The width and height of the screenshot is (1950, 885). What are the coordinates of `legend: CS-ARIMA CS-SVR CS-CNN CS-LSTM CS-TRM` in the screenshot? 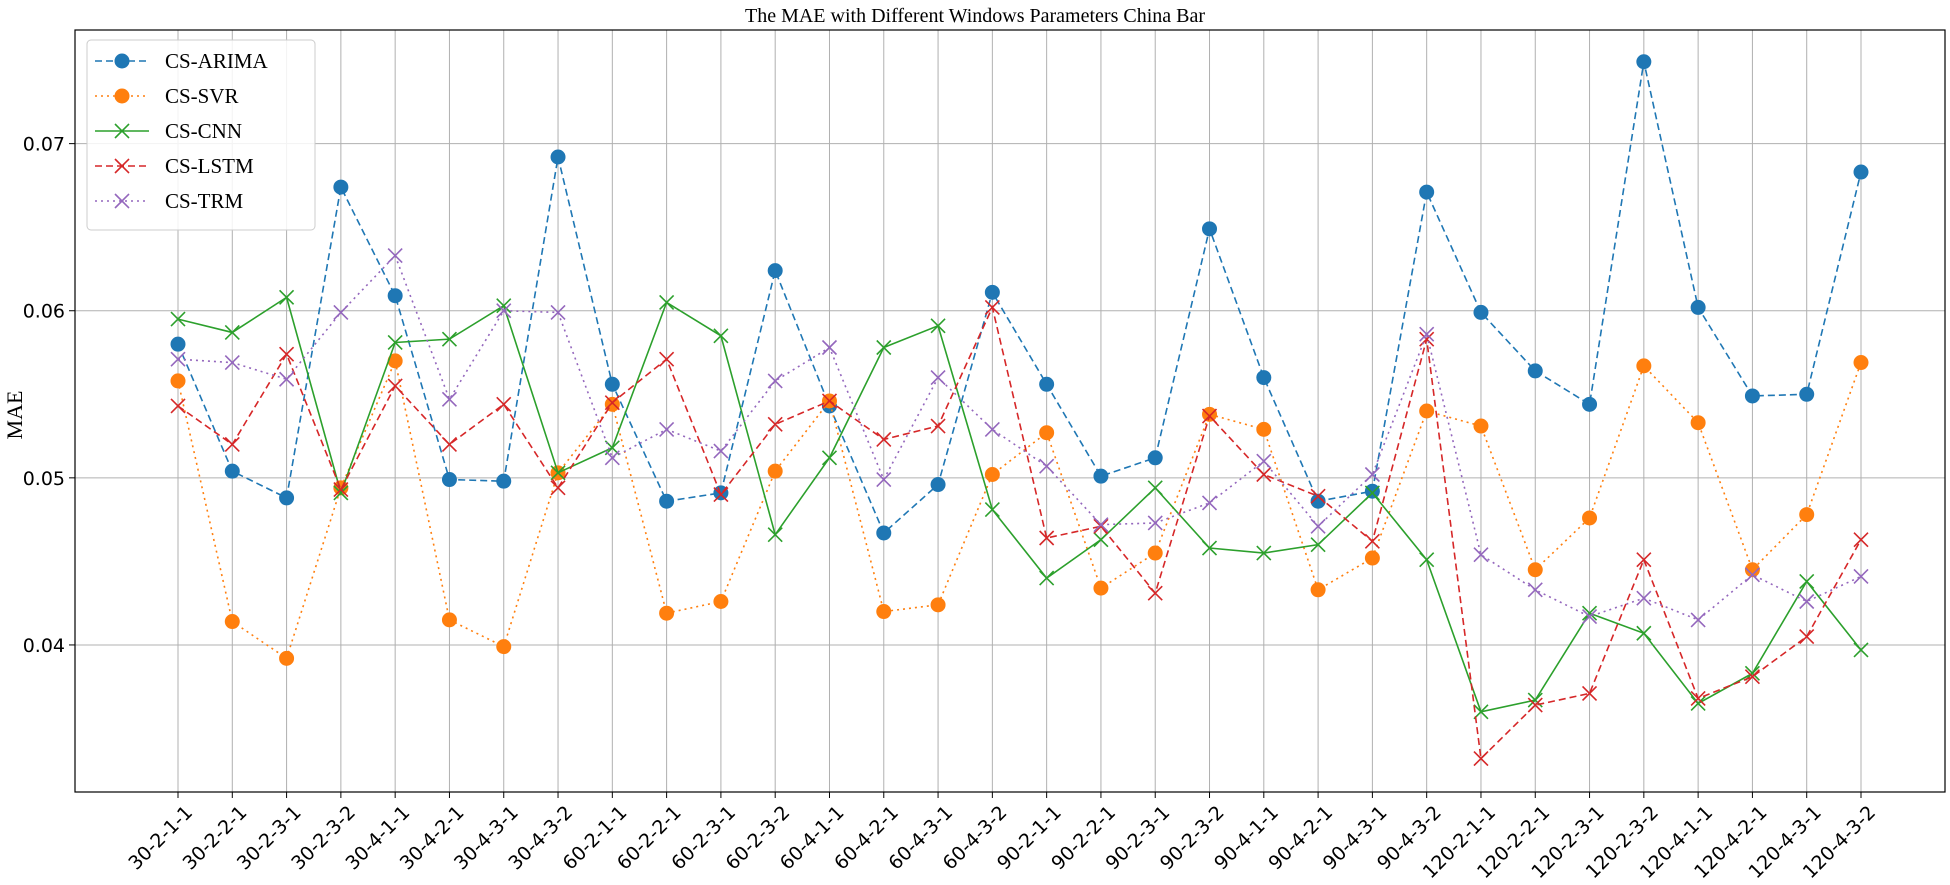 It's located at (201, 135).